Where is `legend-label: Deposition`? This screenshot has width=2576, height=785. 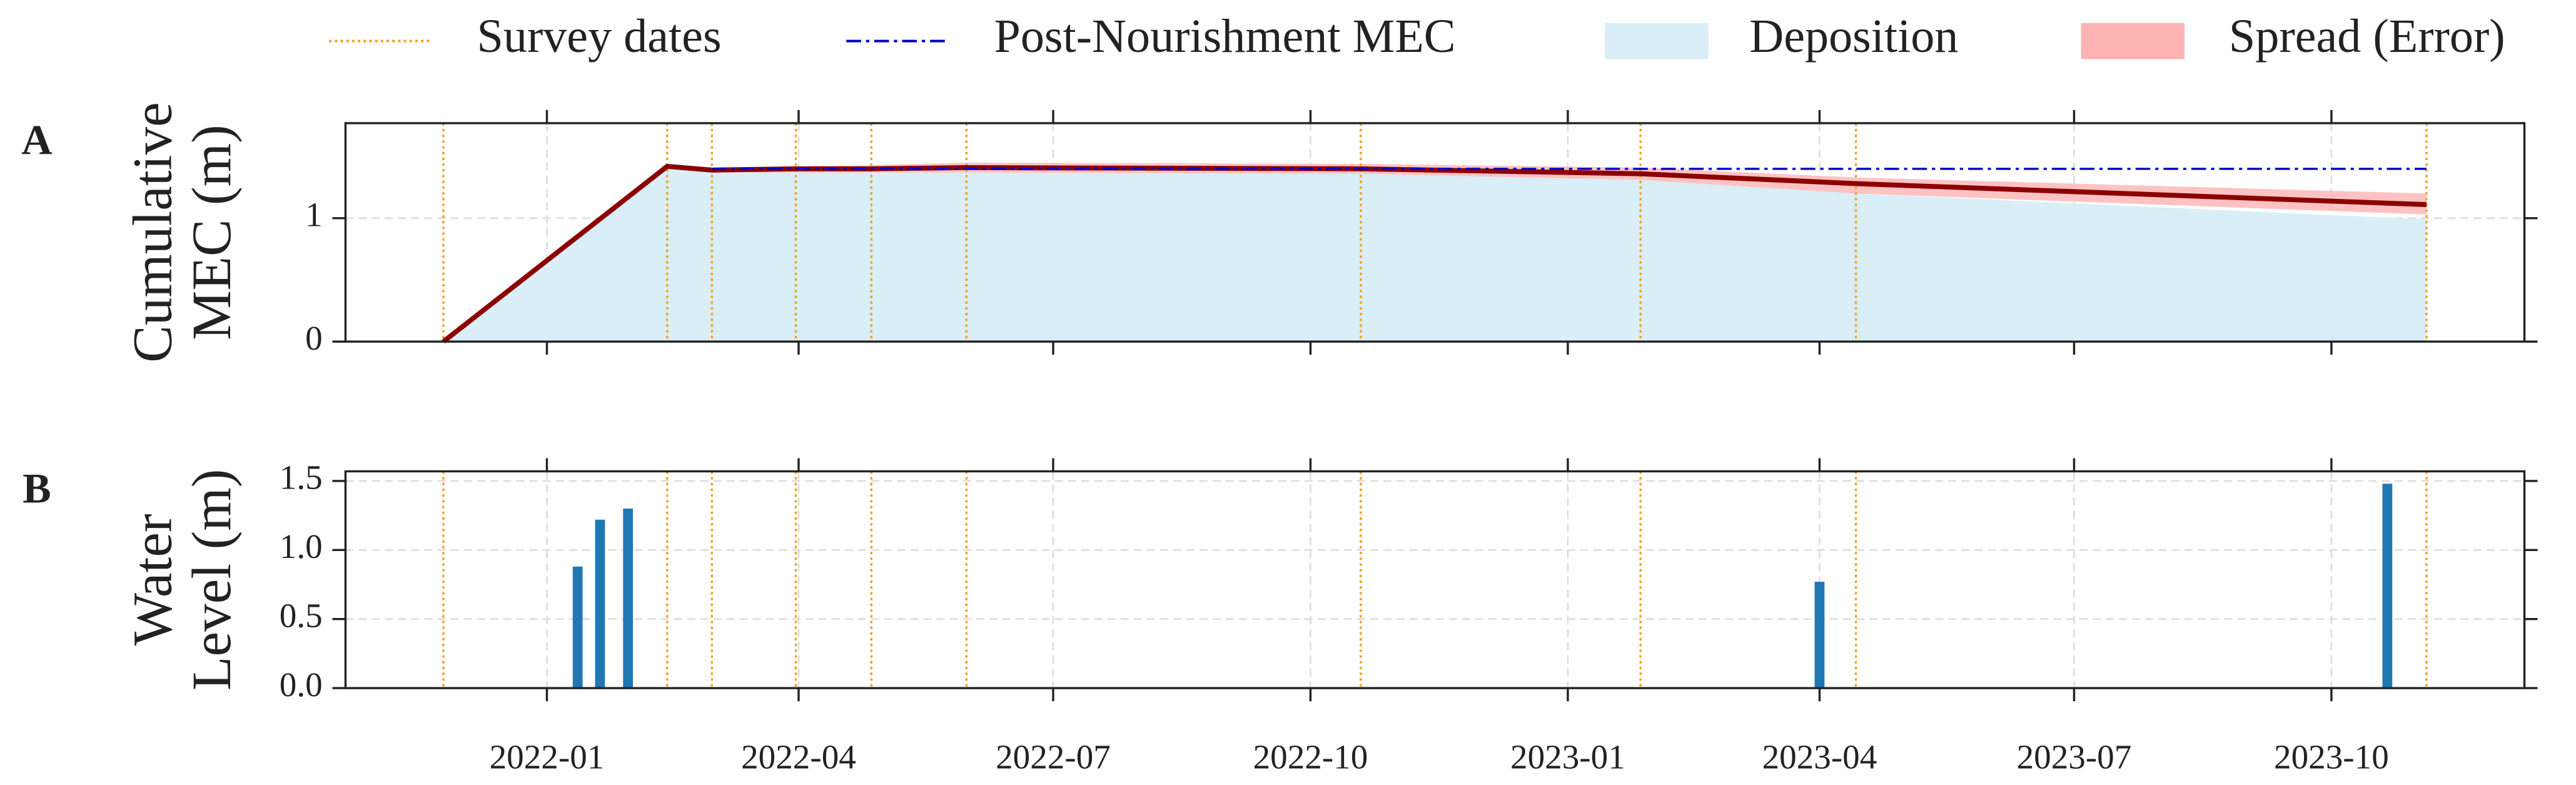
legend-label: Deposition is located at coordinates (1854, 37).